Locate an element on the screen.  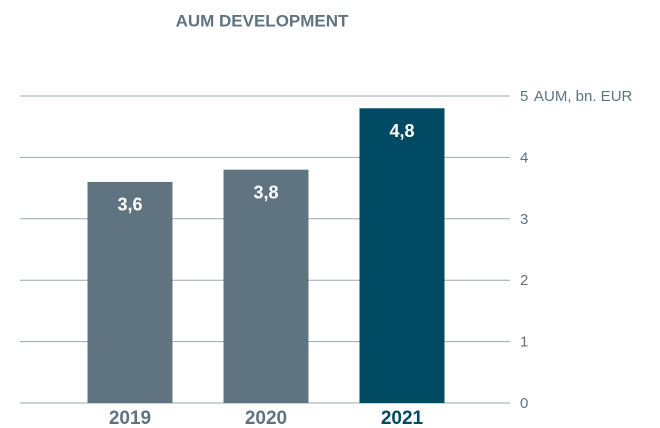
y-tick-label: 1 is located at coordinates (524, 342).